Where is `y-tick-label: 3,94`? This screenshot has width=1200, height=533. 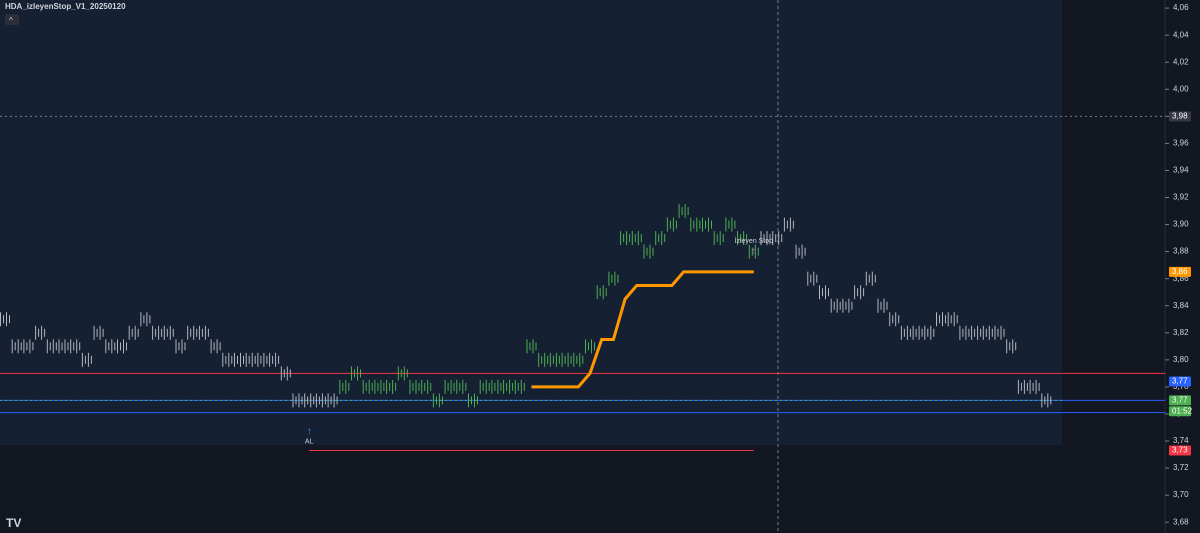 y-tick-label: 3,94 is located at coordinates (1181, 170).